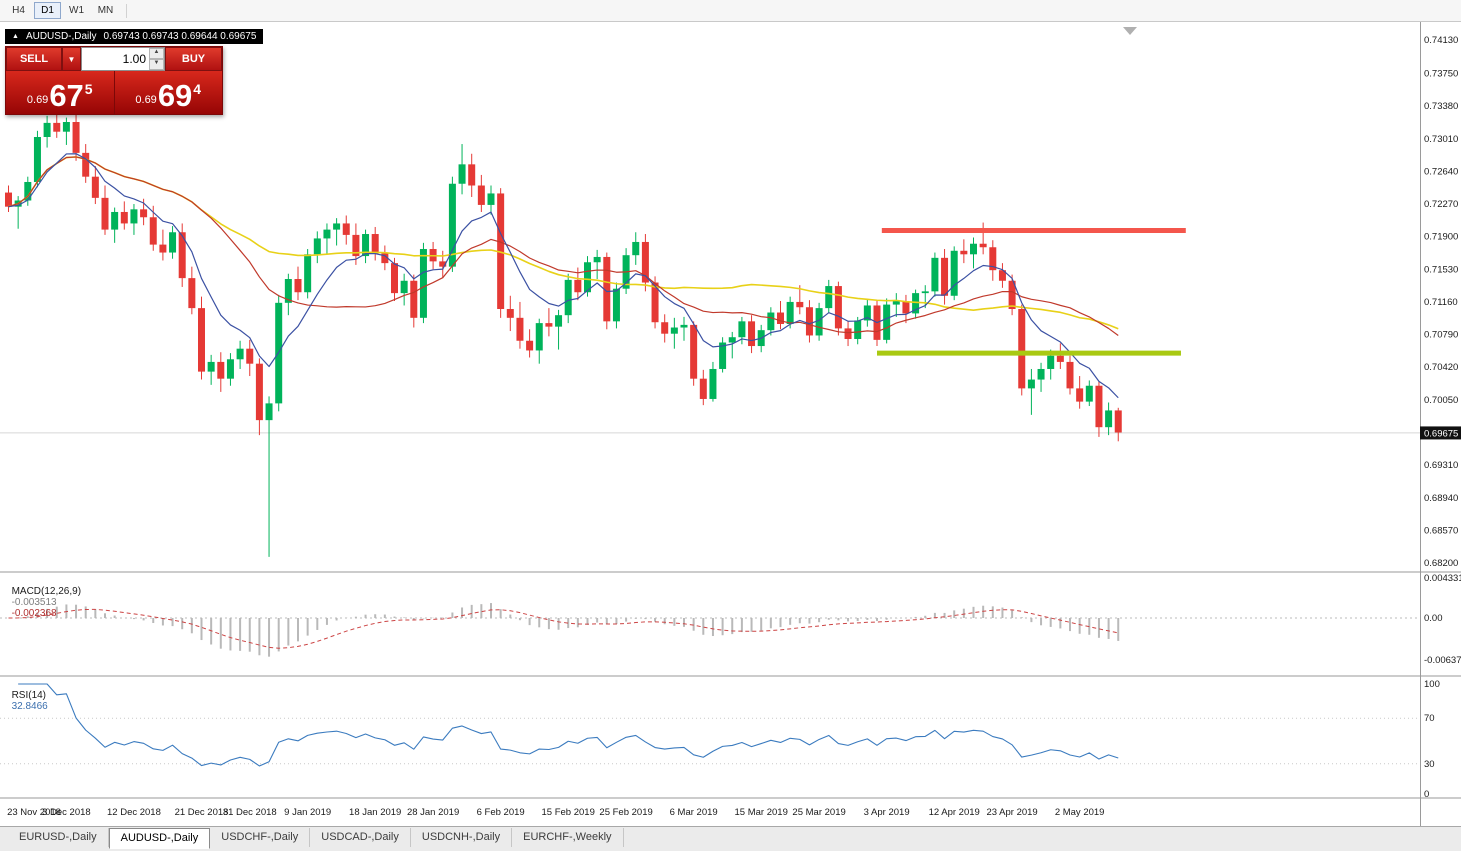  What do you see at coordinates (1426, 794) in the screenshot?
I see `svg-text: 0` at bounding box center [1426, 794].